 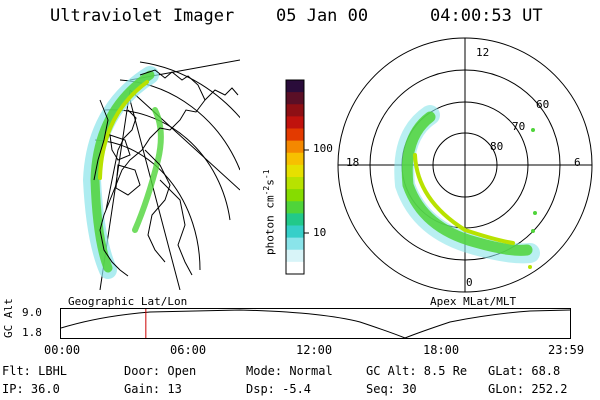 I want to click on time-label: 04:00:53 UT, so click(x=486, y=16).